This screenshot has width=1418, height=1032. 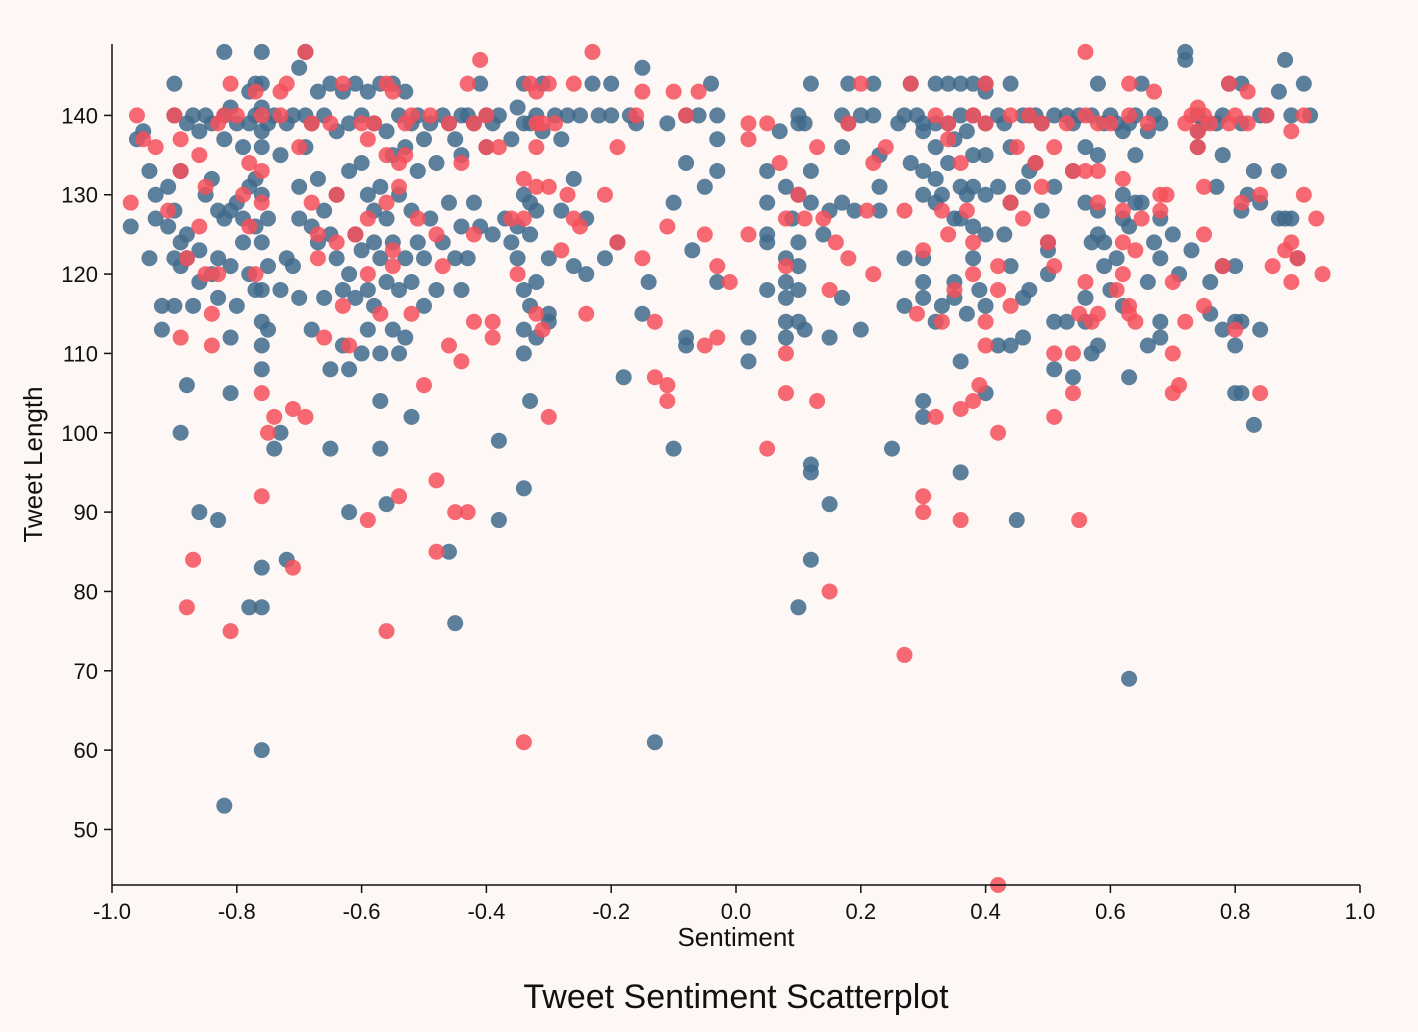 I want to click on y-tick-label: 130, so click(x=79, y=195).